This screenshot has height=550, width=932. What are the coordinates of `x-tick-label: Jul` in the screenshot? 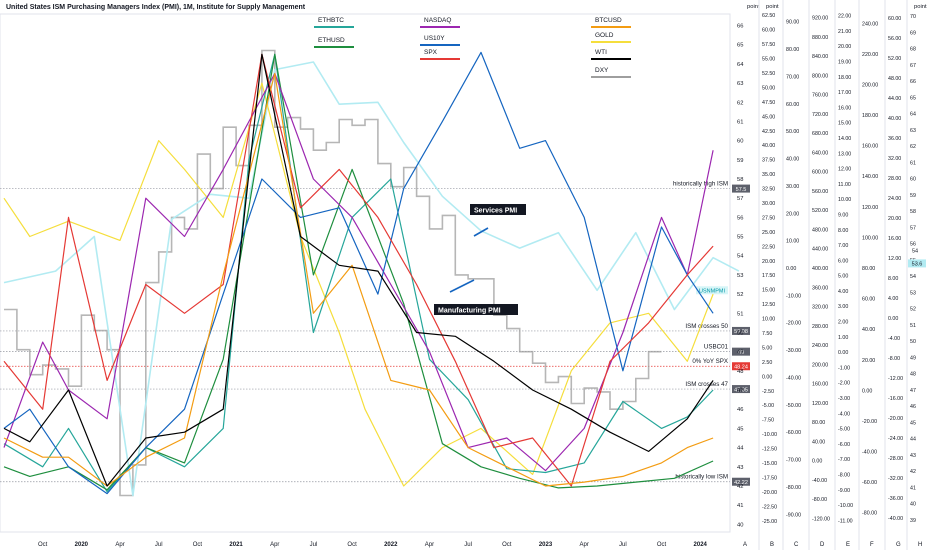 It's located at (314, 545).